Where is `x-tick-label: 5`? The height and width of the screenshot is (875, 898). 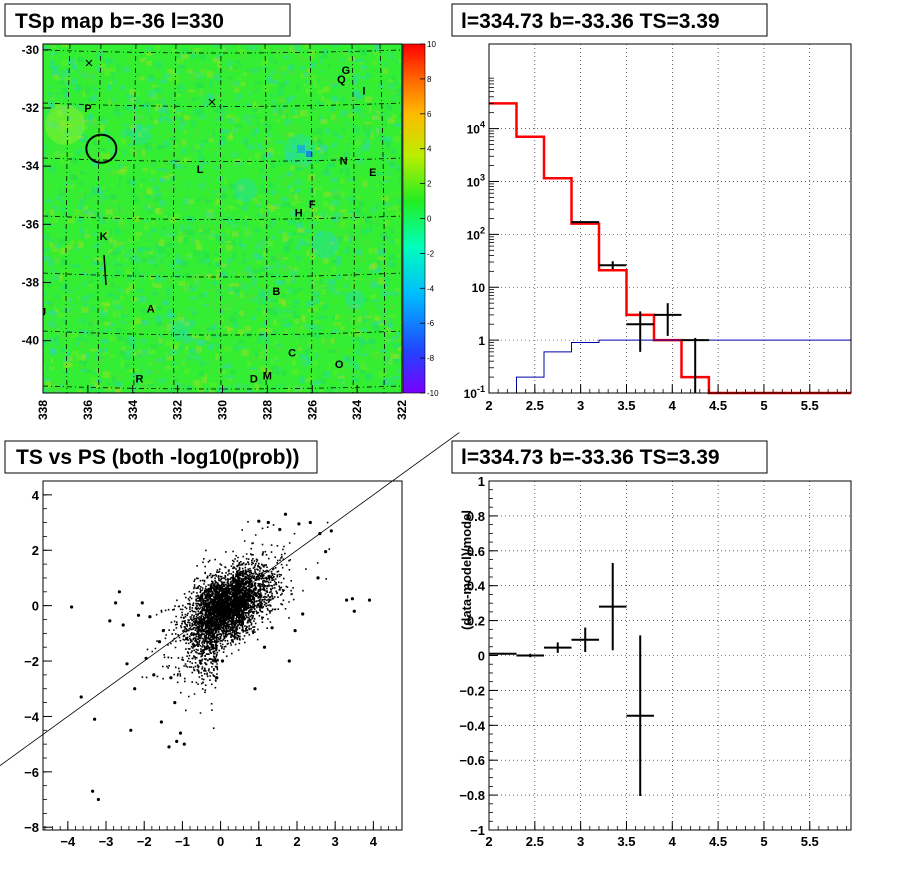
x-tick-label: 5 is located at coordinates (763, 405).